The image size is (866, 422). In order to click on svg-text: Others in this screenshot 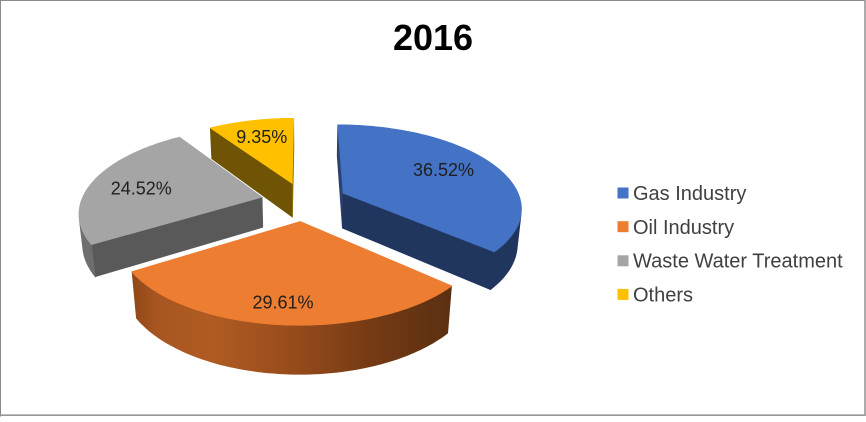, I will do `click(663, 296)`.